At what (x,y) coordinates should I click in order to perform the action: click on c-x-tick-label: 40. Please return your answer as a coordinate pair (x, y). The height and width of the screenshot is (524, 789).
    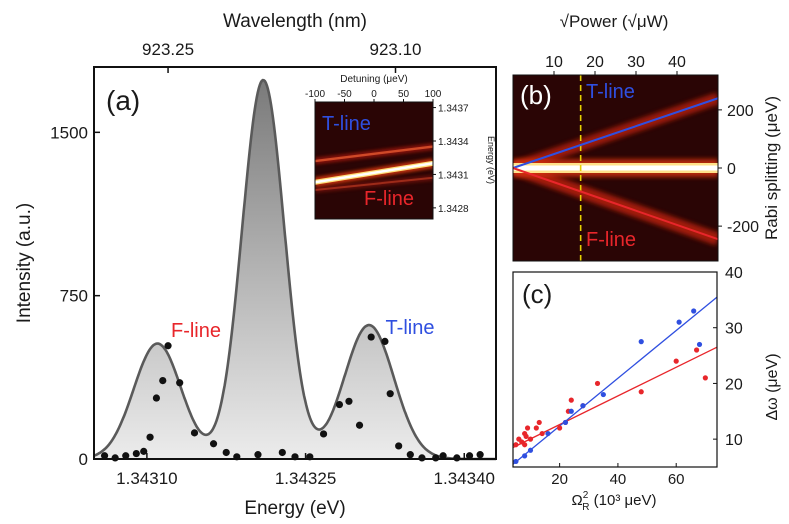
    Looking at the image, I should click on (618, 479).